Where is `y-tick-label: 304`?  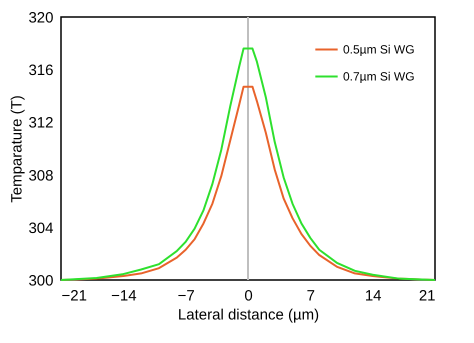
y-tick-label: 304 is located at coordinates (41, 228).